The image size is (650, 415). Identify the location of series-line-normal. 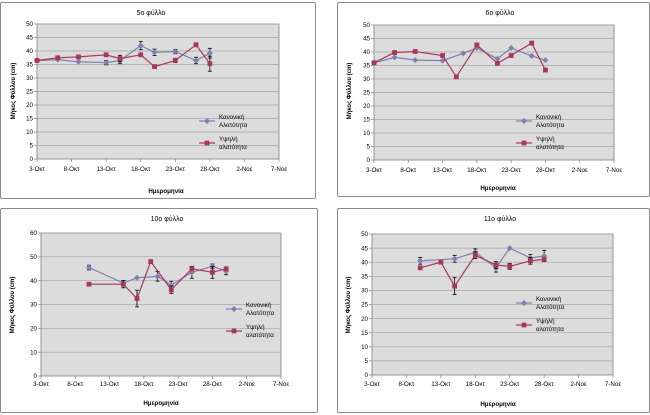
(123, 54).